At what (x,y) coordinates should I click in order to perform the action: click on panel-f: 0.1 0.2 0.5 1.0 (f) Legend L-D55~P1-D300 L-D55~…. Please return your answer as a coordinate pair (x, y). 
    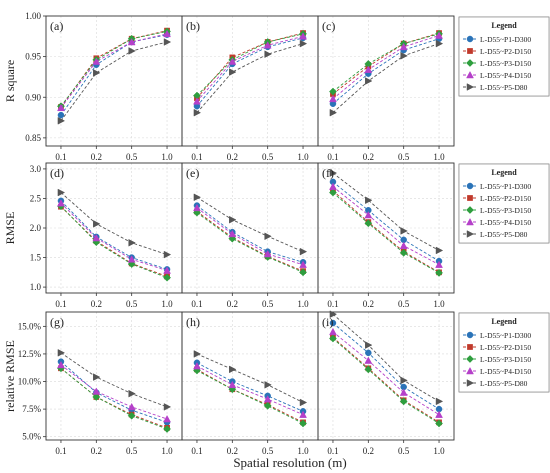
    Looking at the image, I should click on (433, 235).